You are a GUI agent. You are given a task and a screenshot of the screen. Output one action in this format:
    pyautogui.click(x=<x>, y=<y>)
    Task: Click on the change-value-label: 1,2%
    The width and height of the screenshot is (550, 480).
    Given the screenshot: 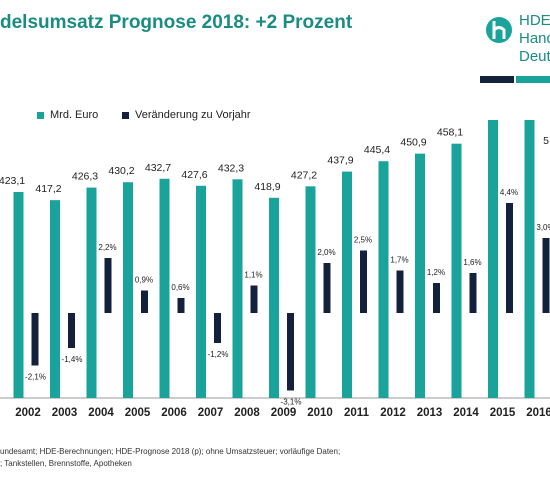 What is the action you would take?
    pyautogui.click(x=436, y=272)
    